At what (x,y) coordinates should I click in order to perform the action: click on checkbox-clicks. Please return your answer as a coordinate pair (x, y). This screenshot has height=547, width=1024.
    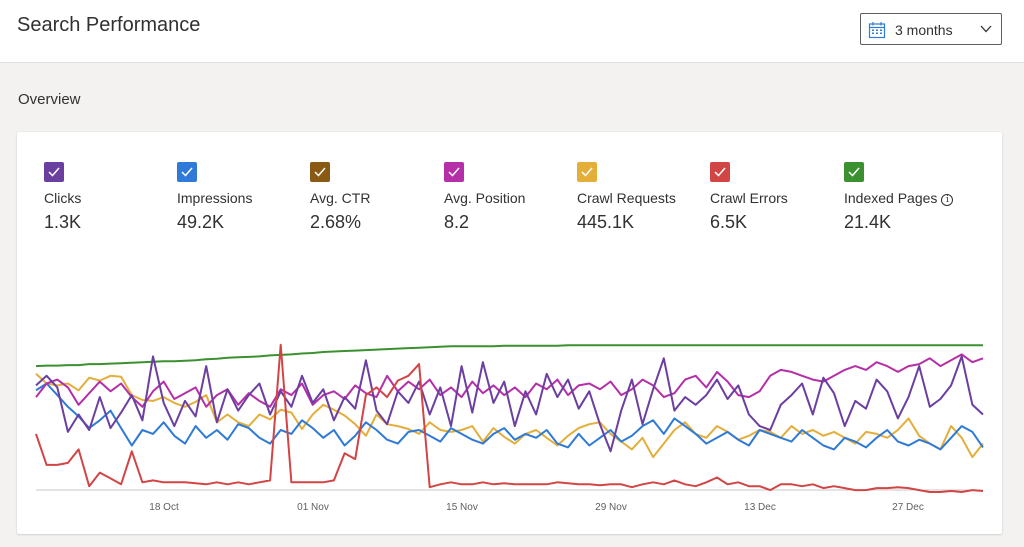
    Looking at the image, I should click on (54, 172).